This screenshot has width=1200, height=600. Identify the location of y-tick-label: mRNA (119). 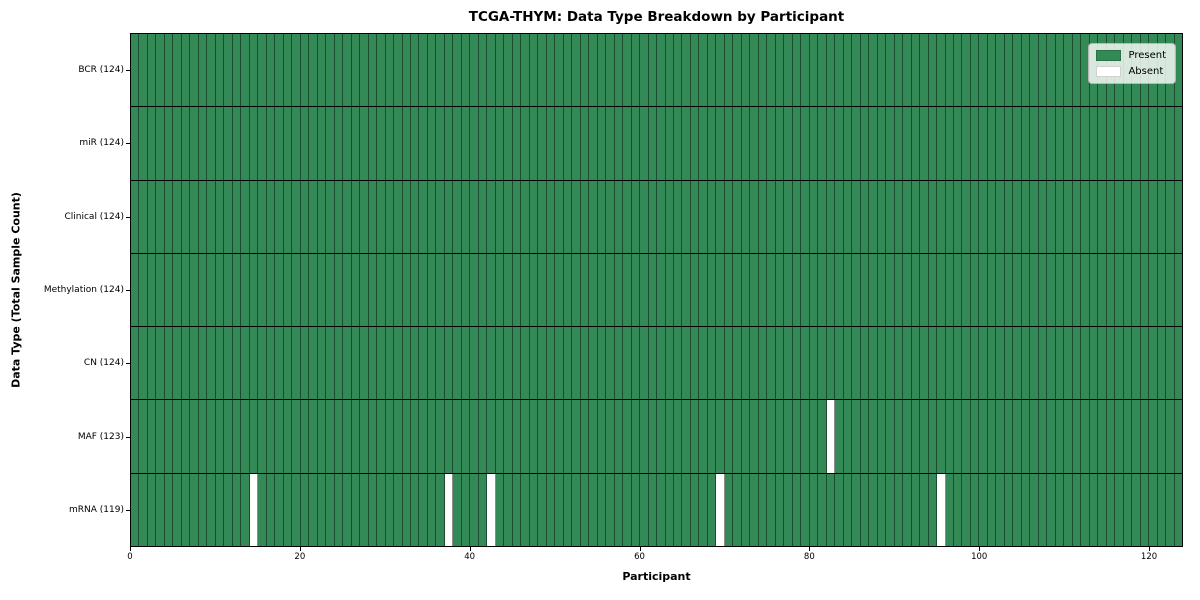
(96, 510).